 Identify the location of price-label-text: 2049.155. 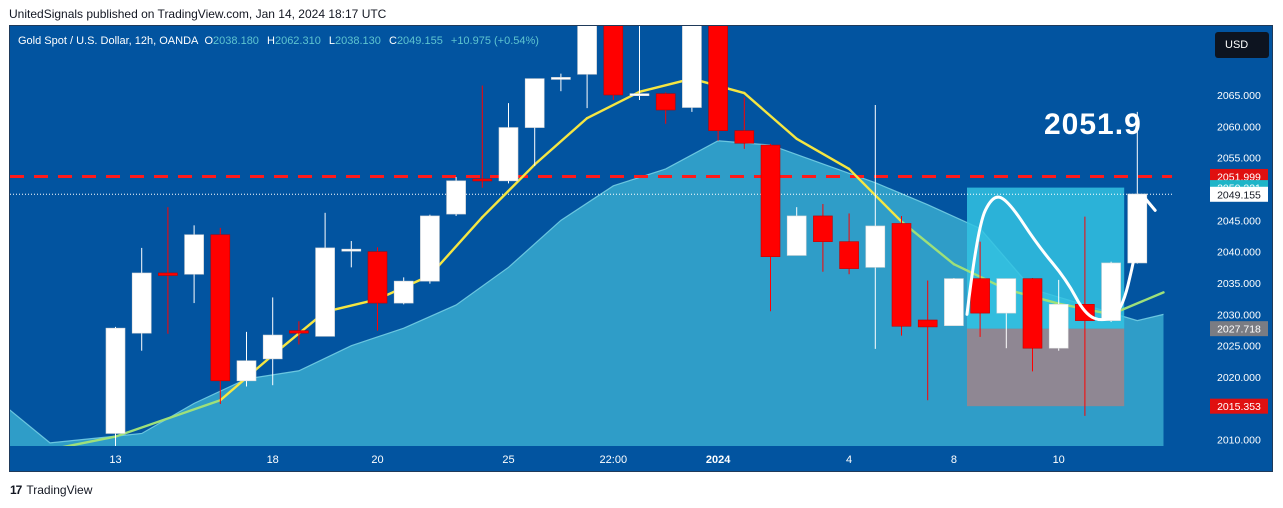
(1239, 195).